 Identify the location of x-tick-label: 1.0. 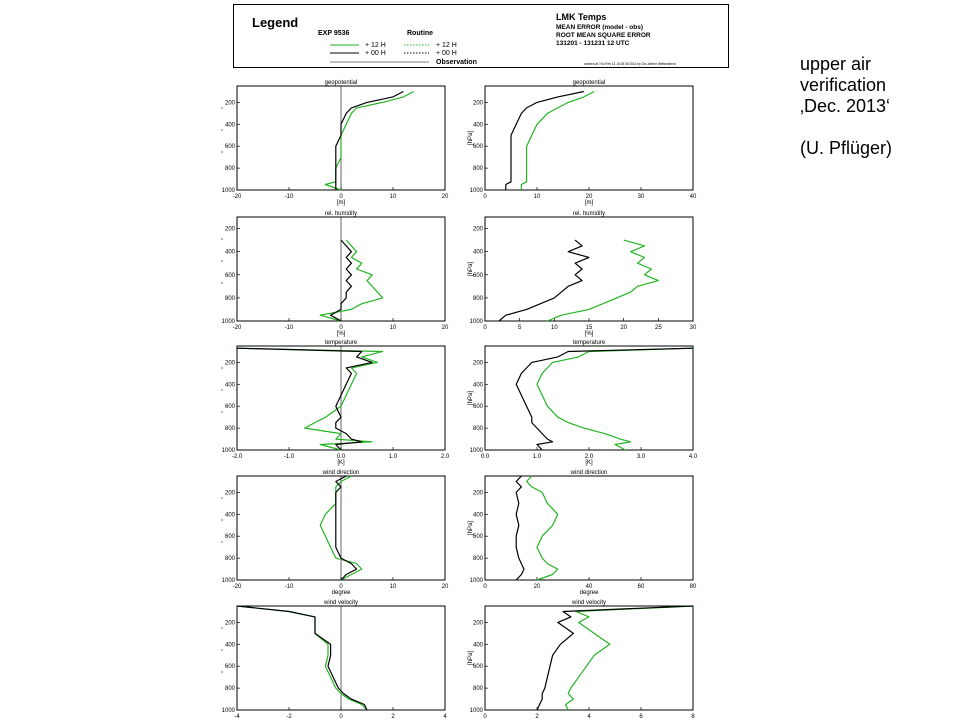
(393, 457).